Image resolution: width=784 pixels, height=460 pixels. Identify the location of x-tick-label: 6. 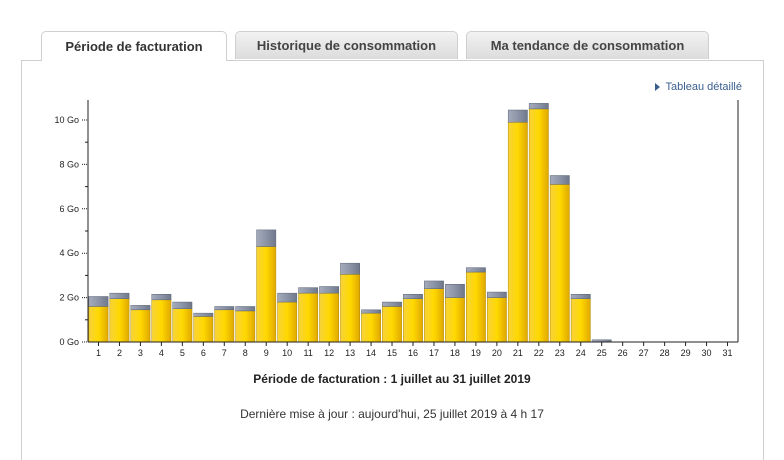
(203, 353).